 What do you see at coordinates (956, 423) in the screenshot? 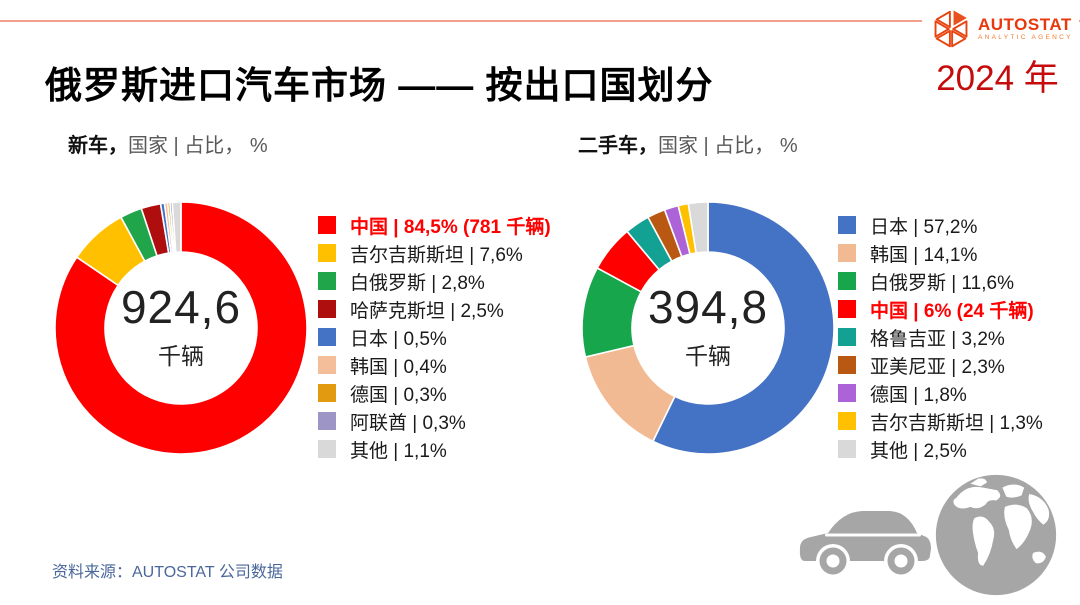
I see `legend-label: 吉尔吉斯斯坦 | 1,3%` at bounding box center [956, 423].